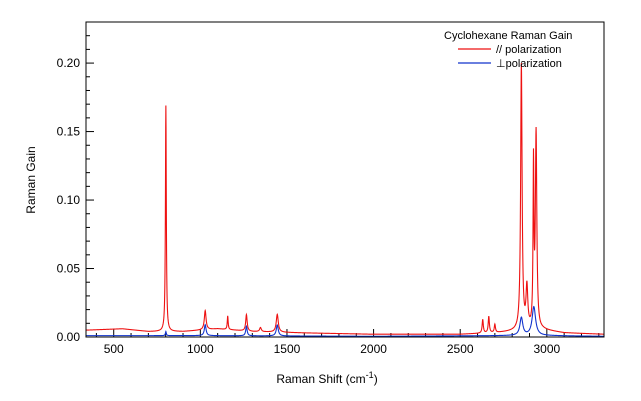  Describe the element at coordinates (320, 379) in the screenshot. I see `x-axis-title-main: Raman Shift (cm` at that location.